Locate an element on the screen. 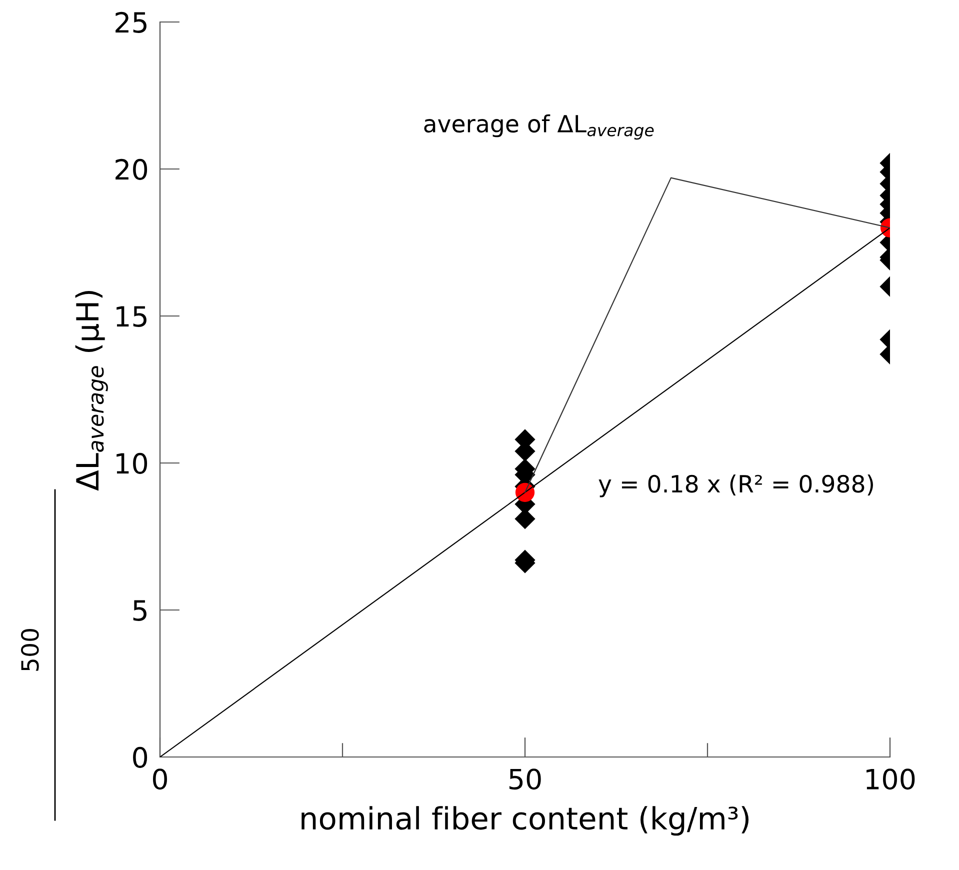 The width and height of the screenshot is (959, 870). y-tick-label: 20 is located at coordinates (132, 169).